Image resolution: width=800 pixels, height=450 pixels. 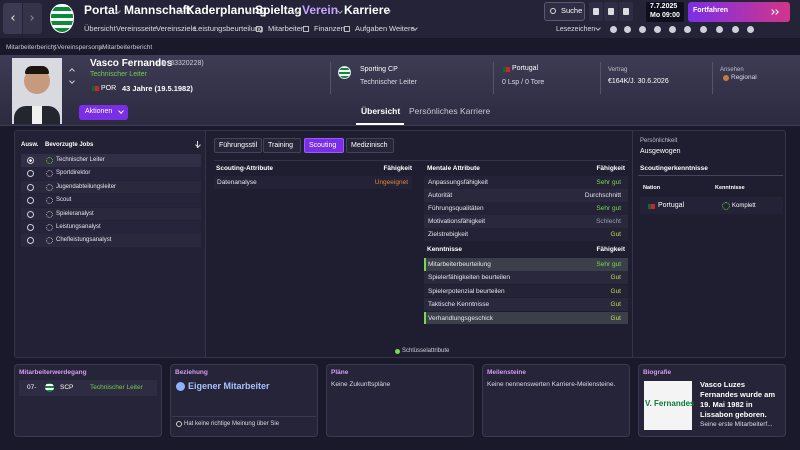 I want to click on subnav-item: Vereinsziele, so click(x=176, y=28).